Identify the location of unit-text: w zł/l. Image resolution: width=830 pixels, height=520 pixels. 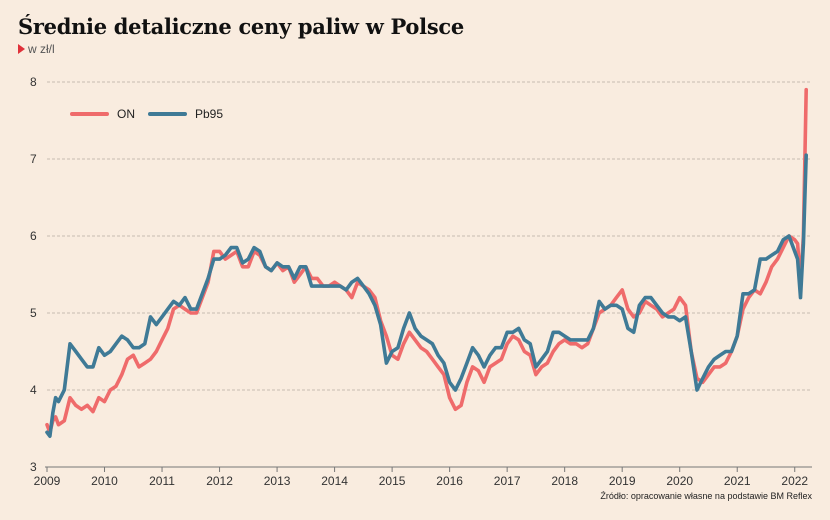
(41, 49).